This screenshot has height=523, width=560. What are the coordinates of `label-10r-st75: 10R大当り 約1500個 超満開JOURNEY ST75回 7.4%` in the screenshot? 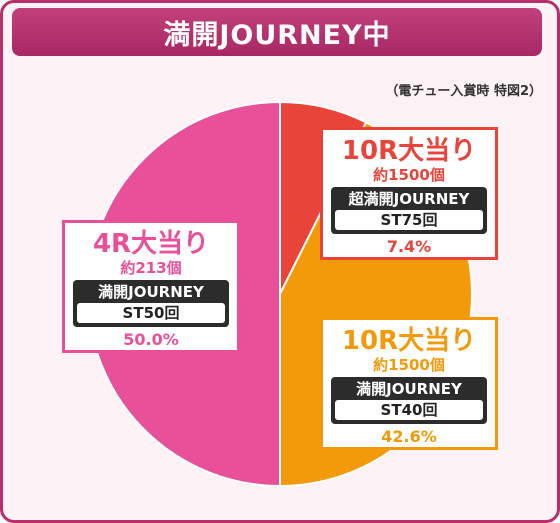 It's located at (409, 193).